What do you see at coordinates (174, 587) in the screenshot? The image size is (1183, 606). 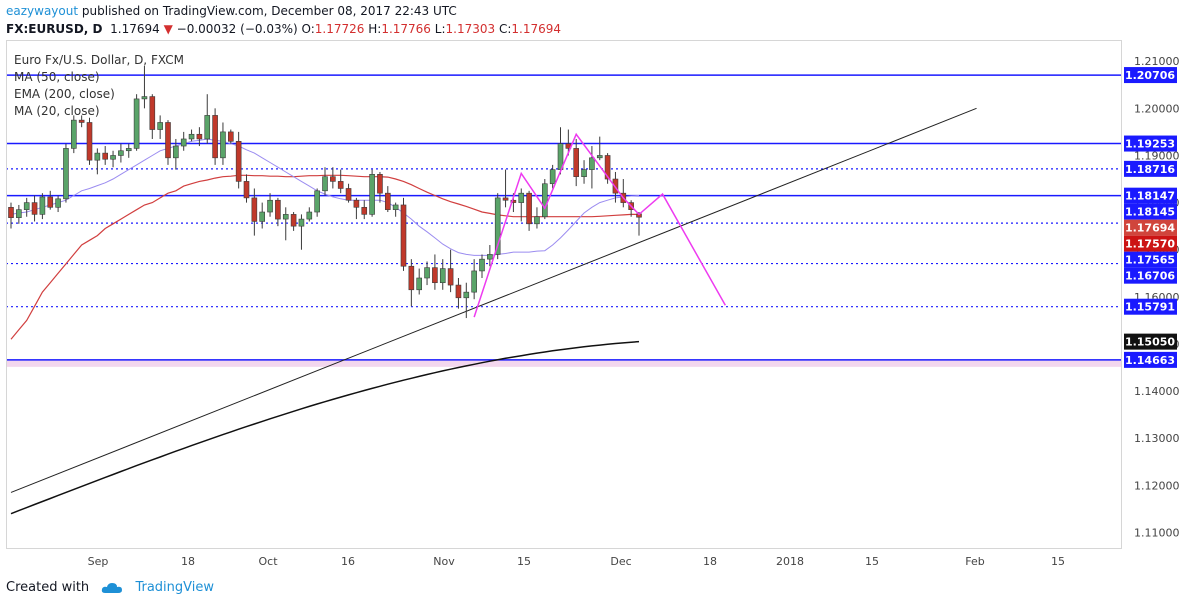 I see `tradingview-link: TradingView` at bounding box center [174, 587].